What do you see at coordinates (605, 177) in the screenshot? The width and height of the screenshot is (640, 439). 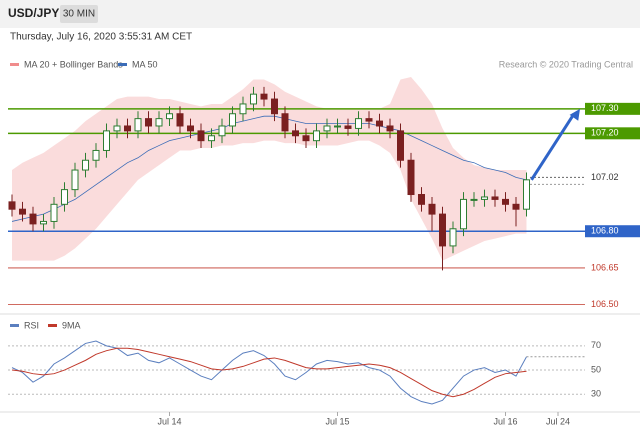 I see `last-price-label: 107.02` at bounding box center [605, 177].